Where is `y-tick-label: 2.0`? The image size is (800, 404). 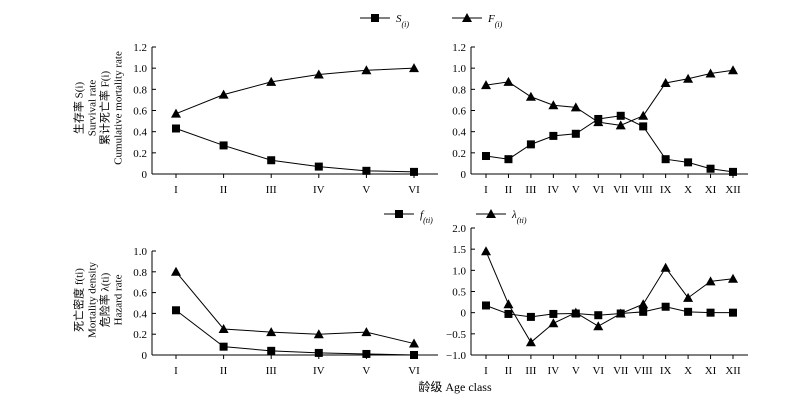
y-tick-label: 2.0 is located at coordinates (459, 229).